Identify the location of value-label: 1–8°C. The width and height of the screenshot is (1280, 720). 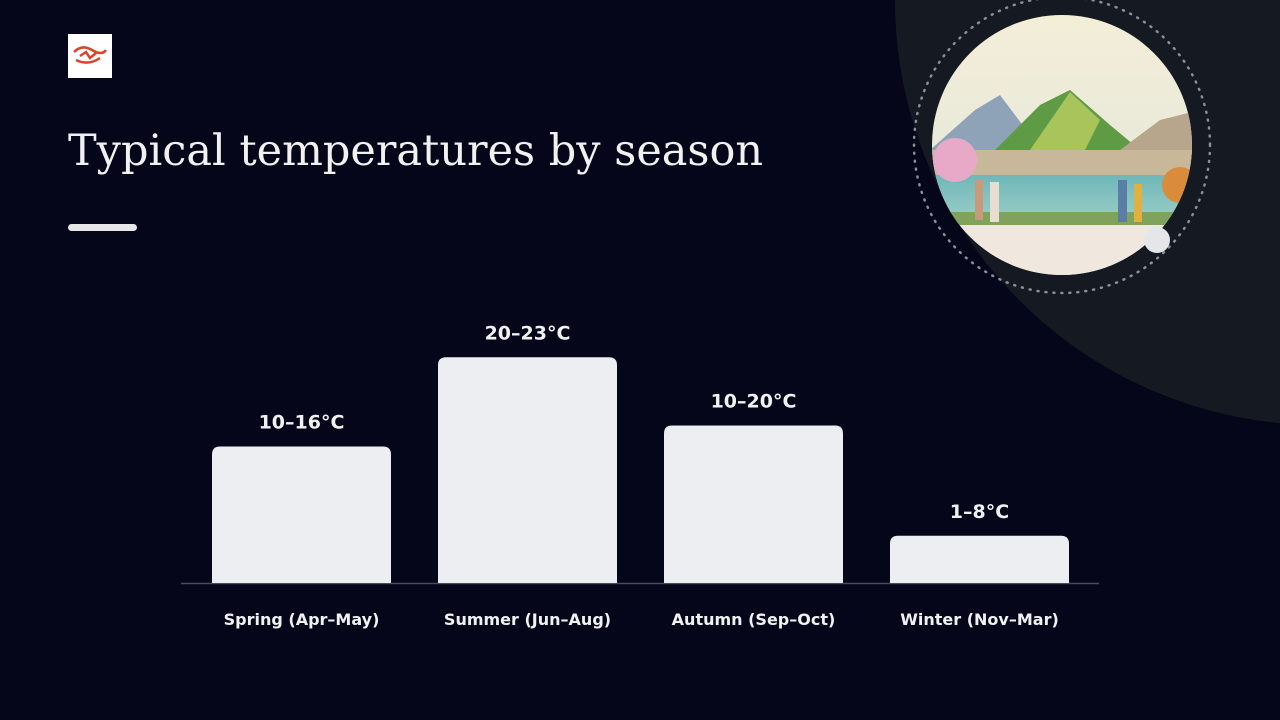
(979, 512).